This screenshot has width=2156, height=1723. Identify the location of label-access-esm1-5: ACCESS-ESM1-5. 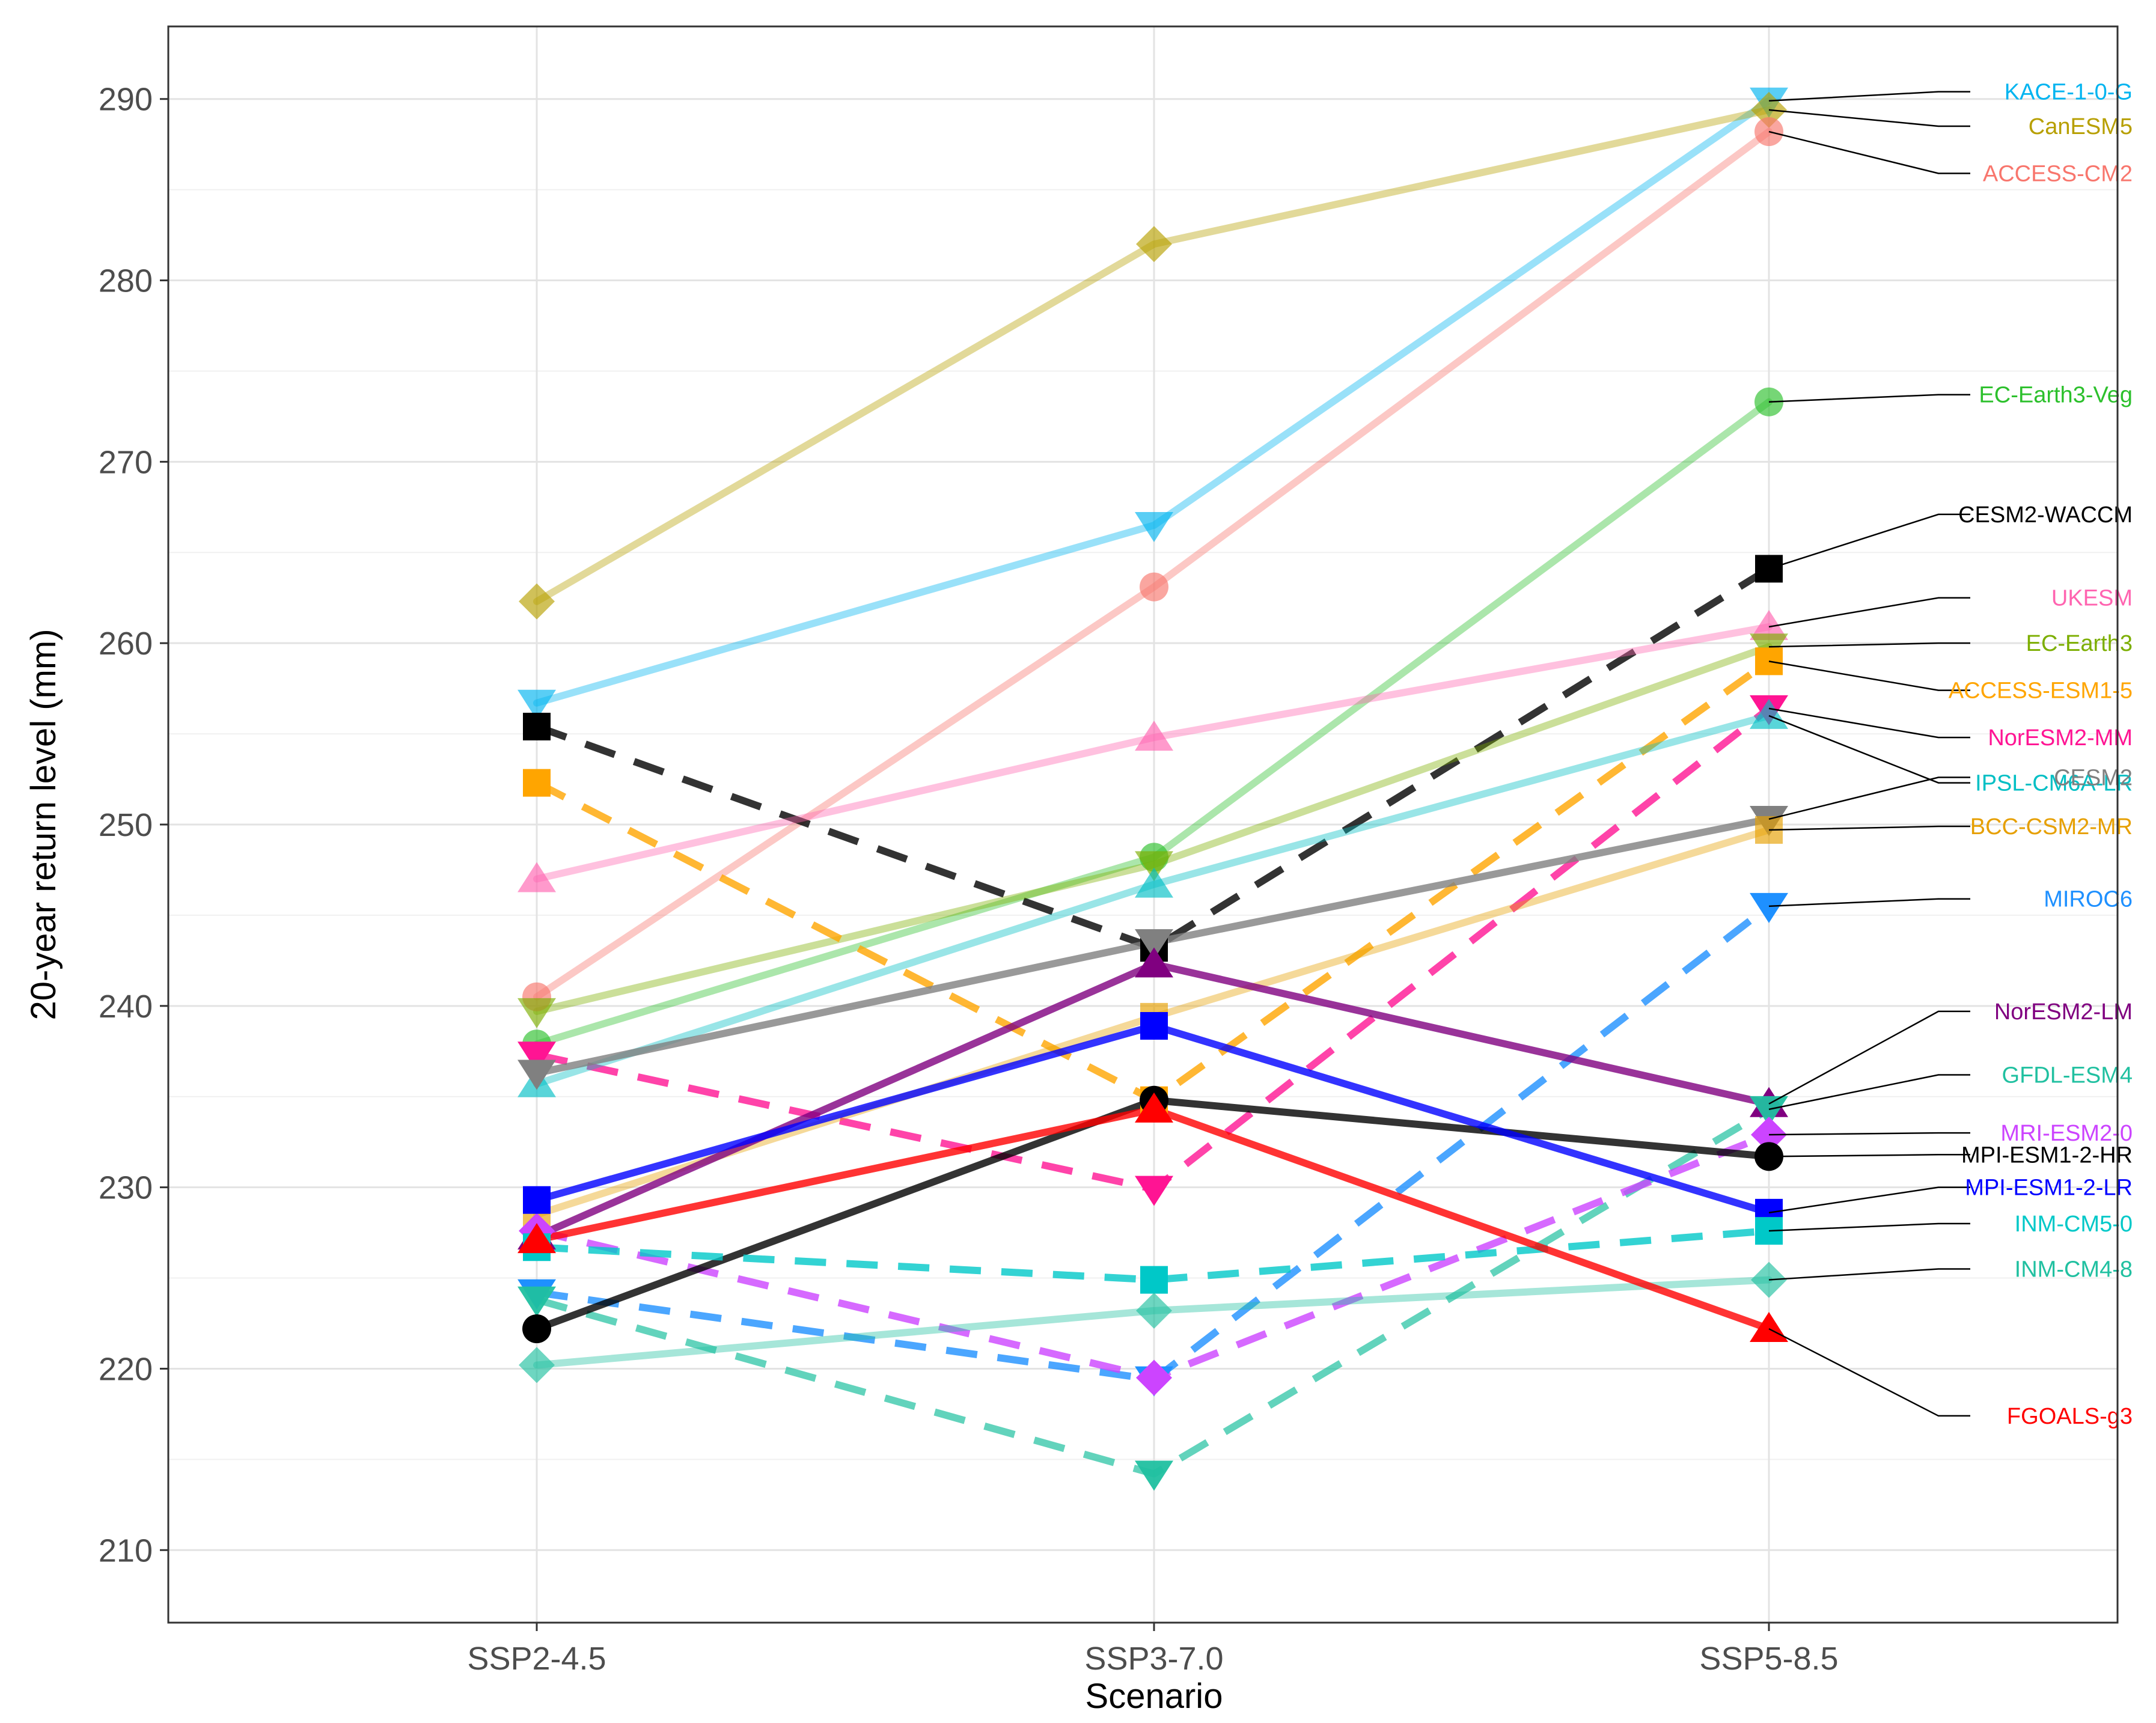
(2041, 691).